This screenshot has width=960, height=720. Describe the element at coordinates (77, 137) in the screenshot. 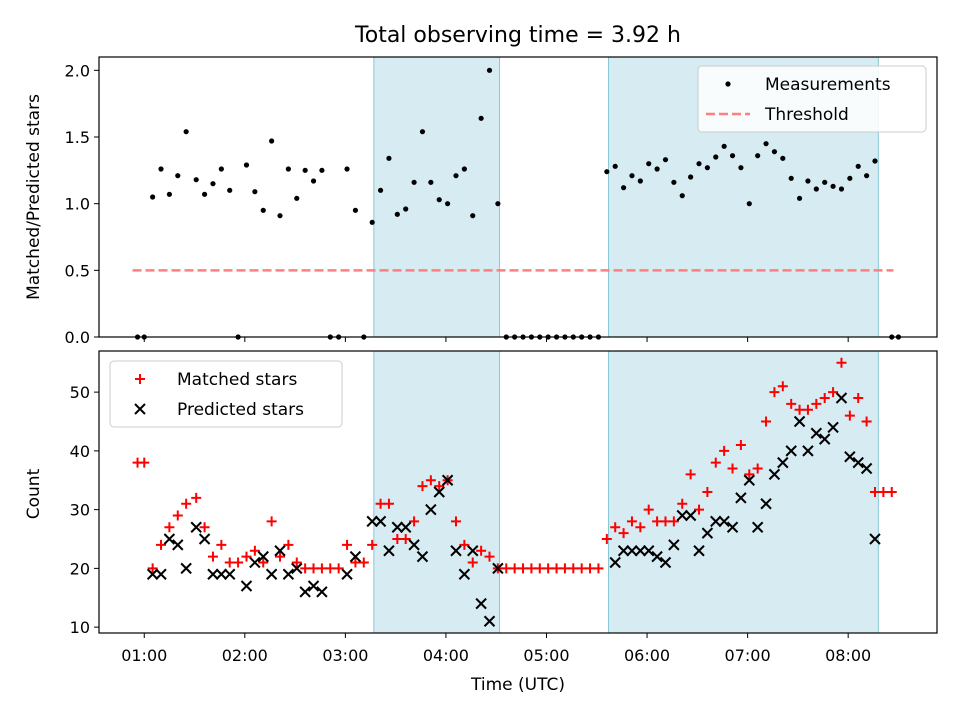

I see `y-tick-label: 1.5` at that location.